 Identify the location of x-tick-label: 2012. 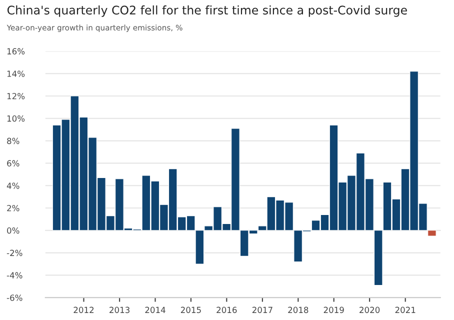
(84, 310).